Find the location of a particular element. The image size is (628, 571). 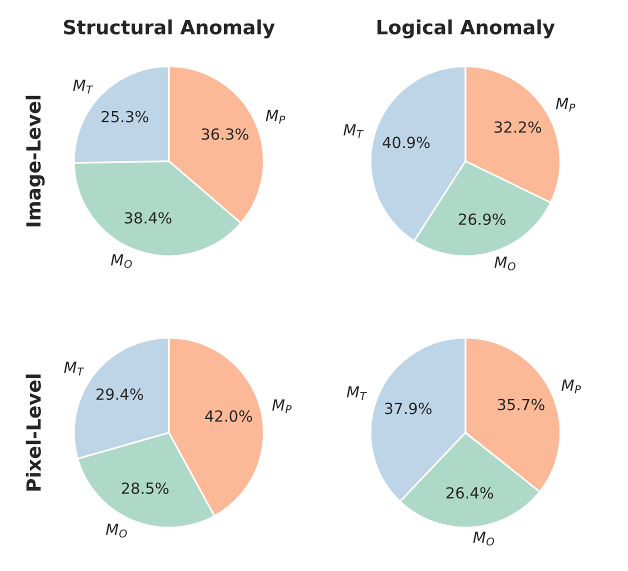

data-label: 36.3% is located at coordinates (225, 134).